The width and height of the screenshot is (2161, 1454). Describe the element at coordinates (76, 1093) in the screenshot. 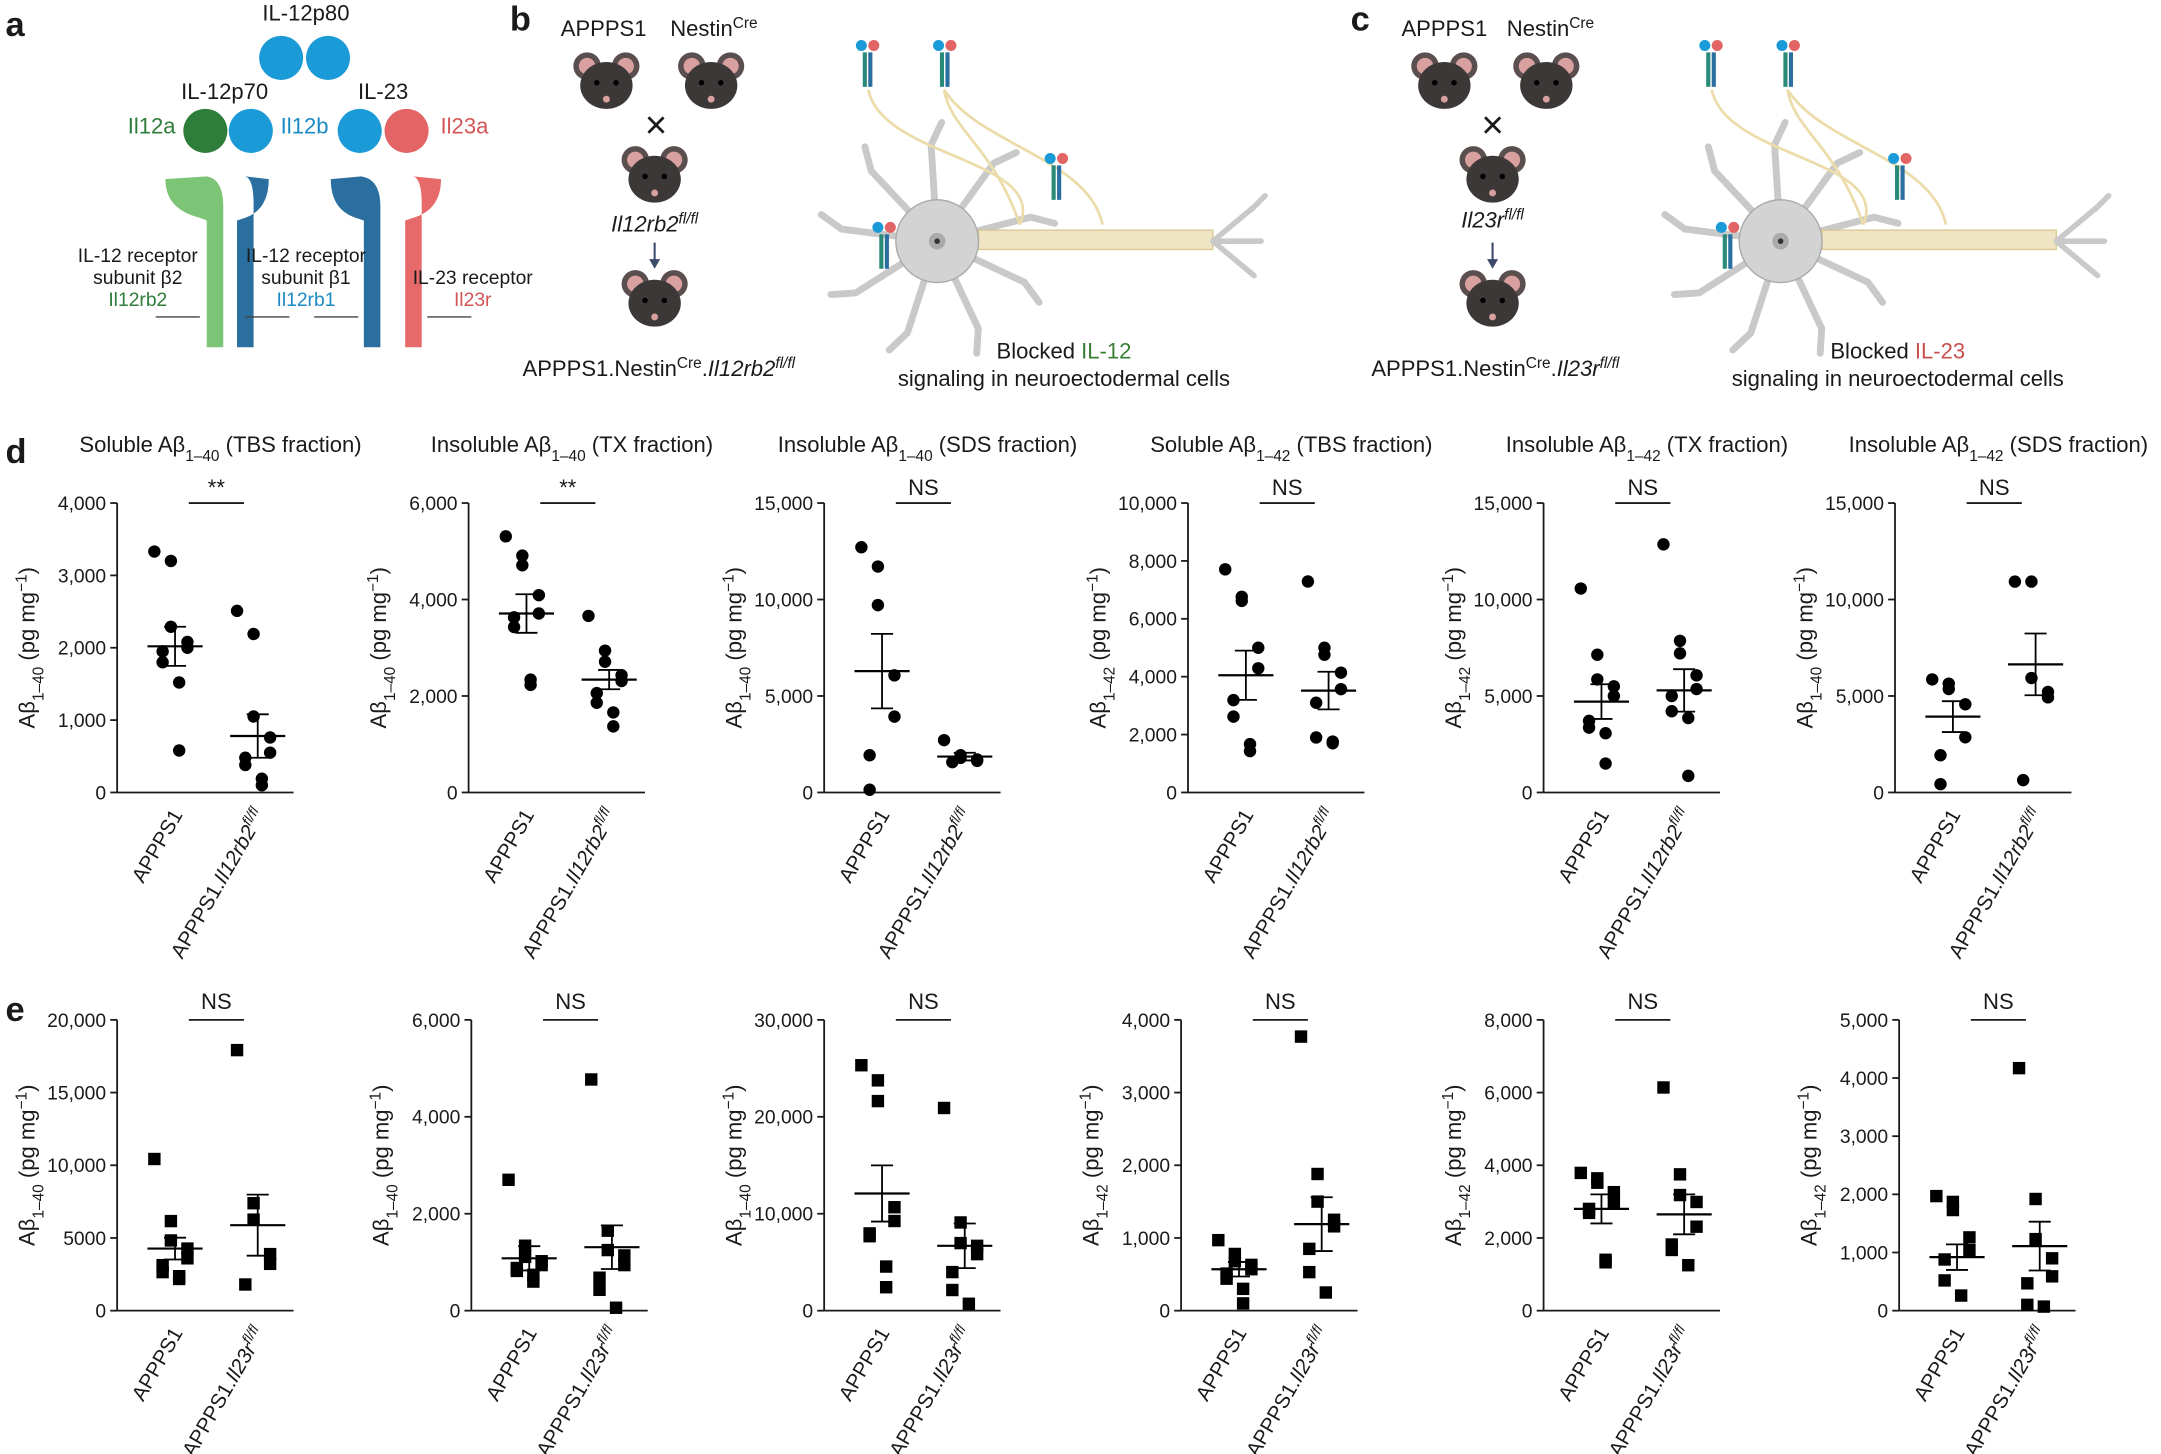

I see `y-tick-label: 15,000` at that location.